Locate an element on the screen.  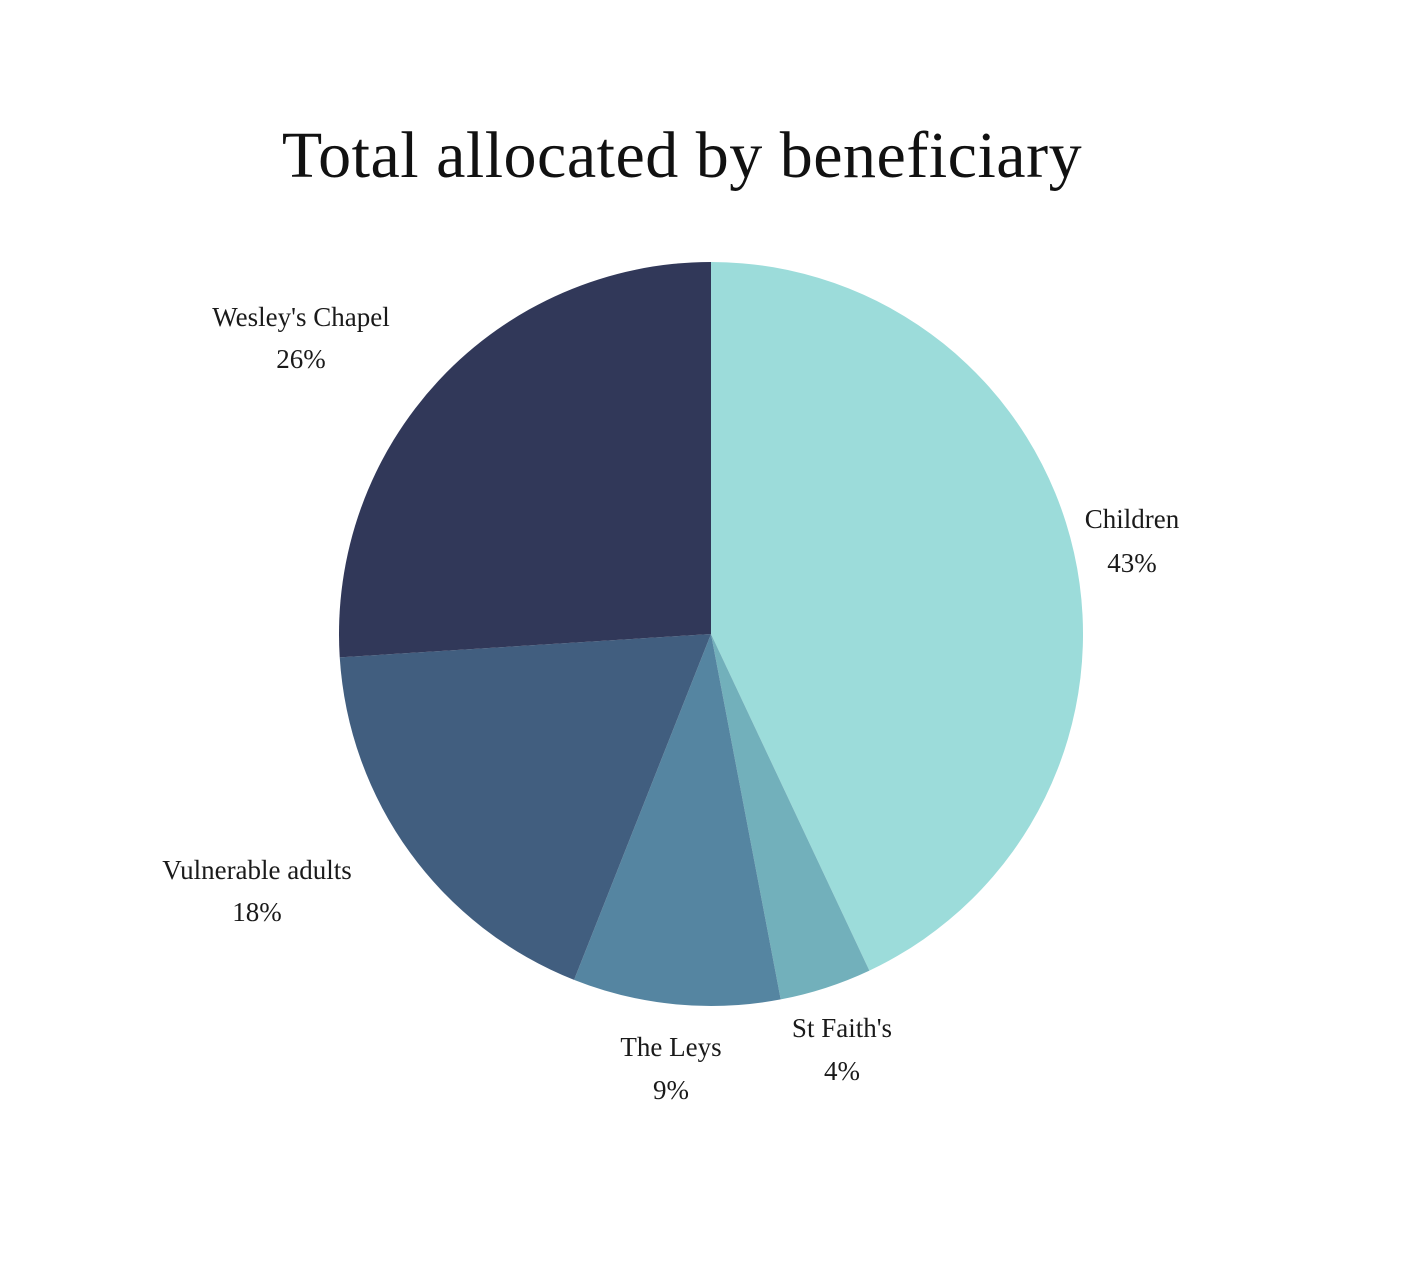
slice-value-the-leys: 9% is located at coordinates (671, 1090).